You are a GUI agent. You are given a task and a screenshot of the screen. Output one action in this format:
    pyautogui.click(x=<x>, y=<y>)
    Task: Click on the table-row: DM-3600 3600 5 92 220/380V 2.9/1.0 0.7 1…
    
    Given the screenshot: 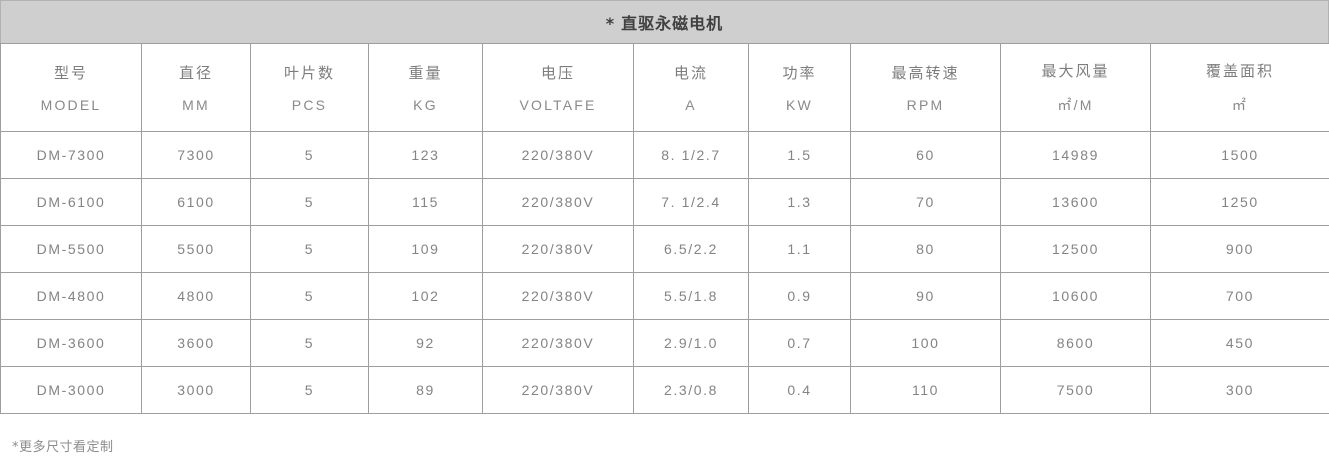 What is the action you would take?
    pyautogui.click(x=664, y=343)
    